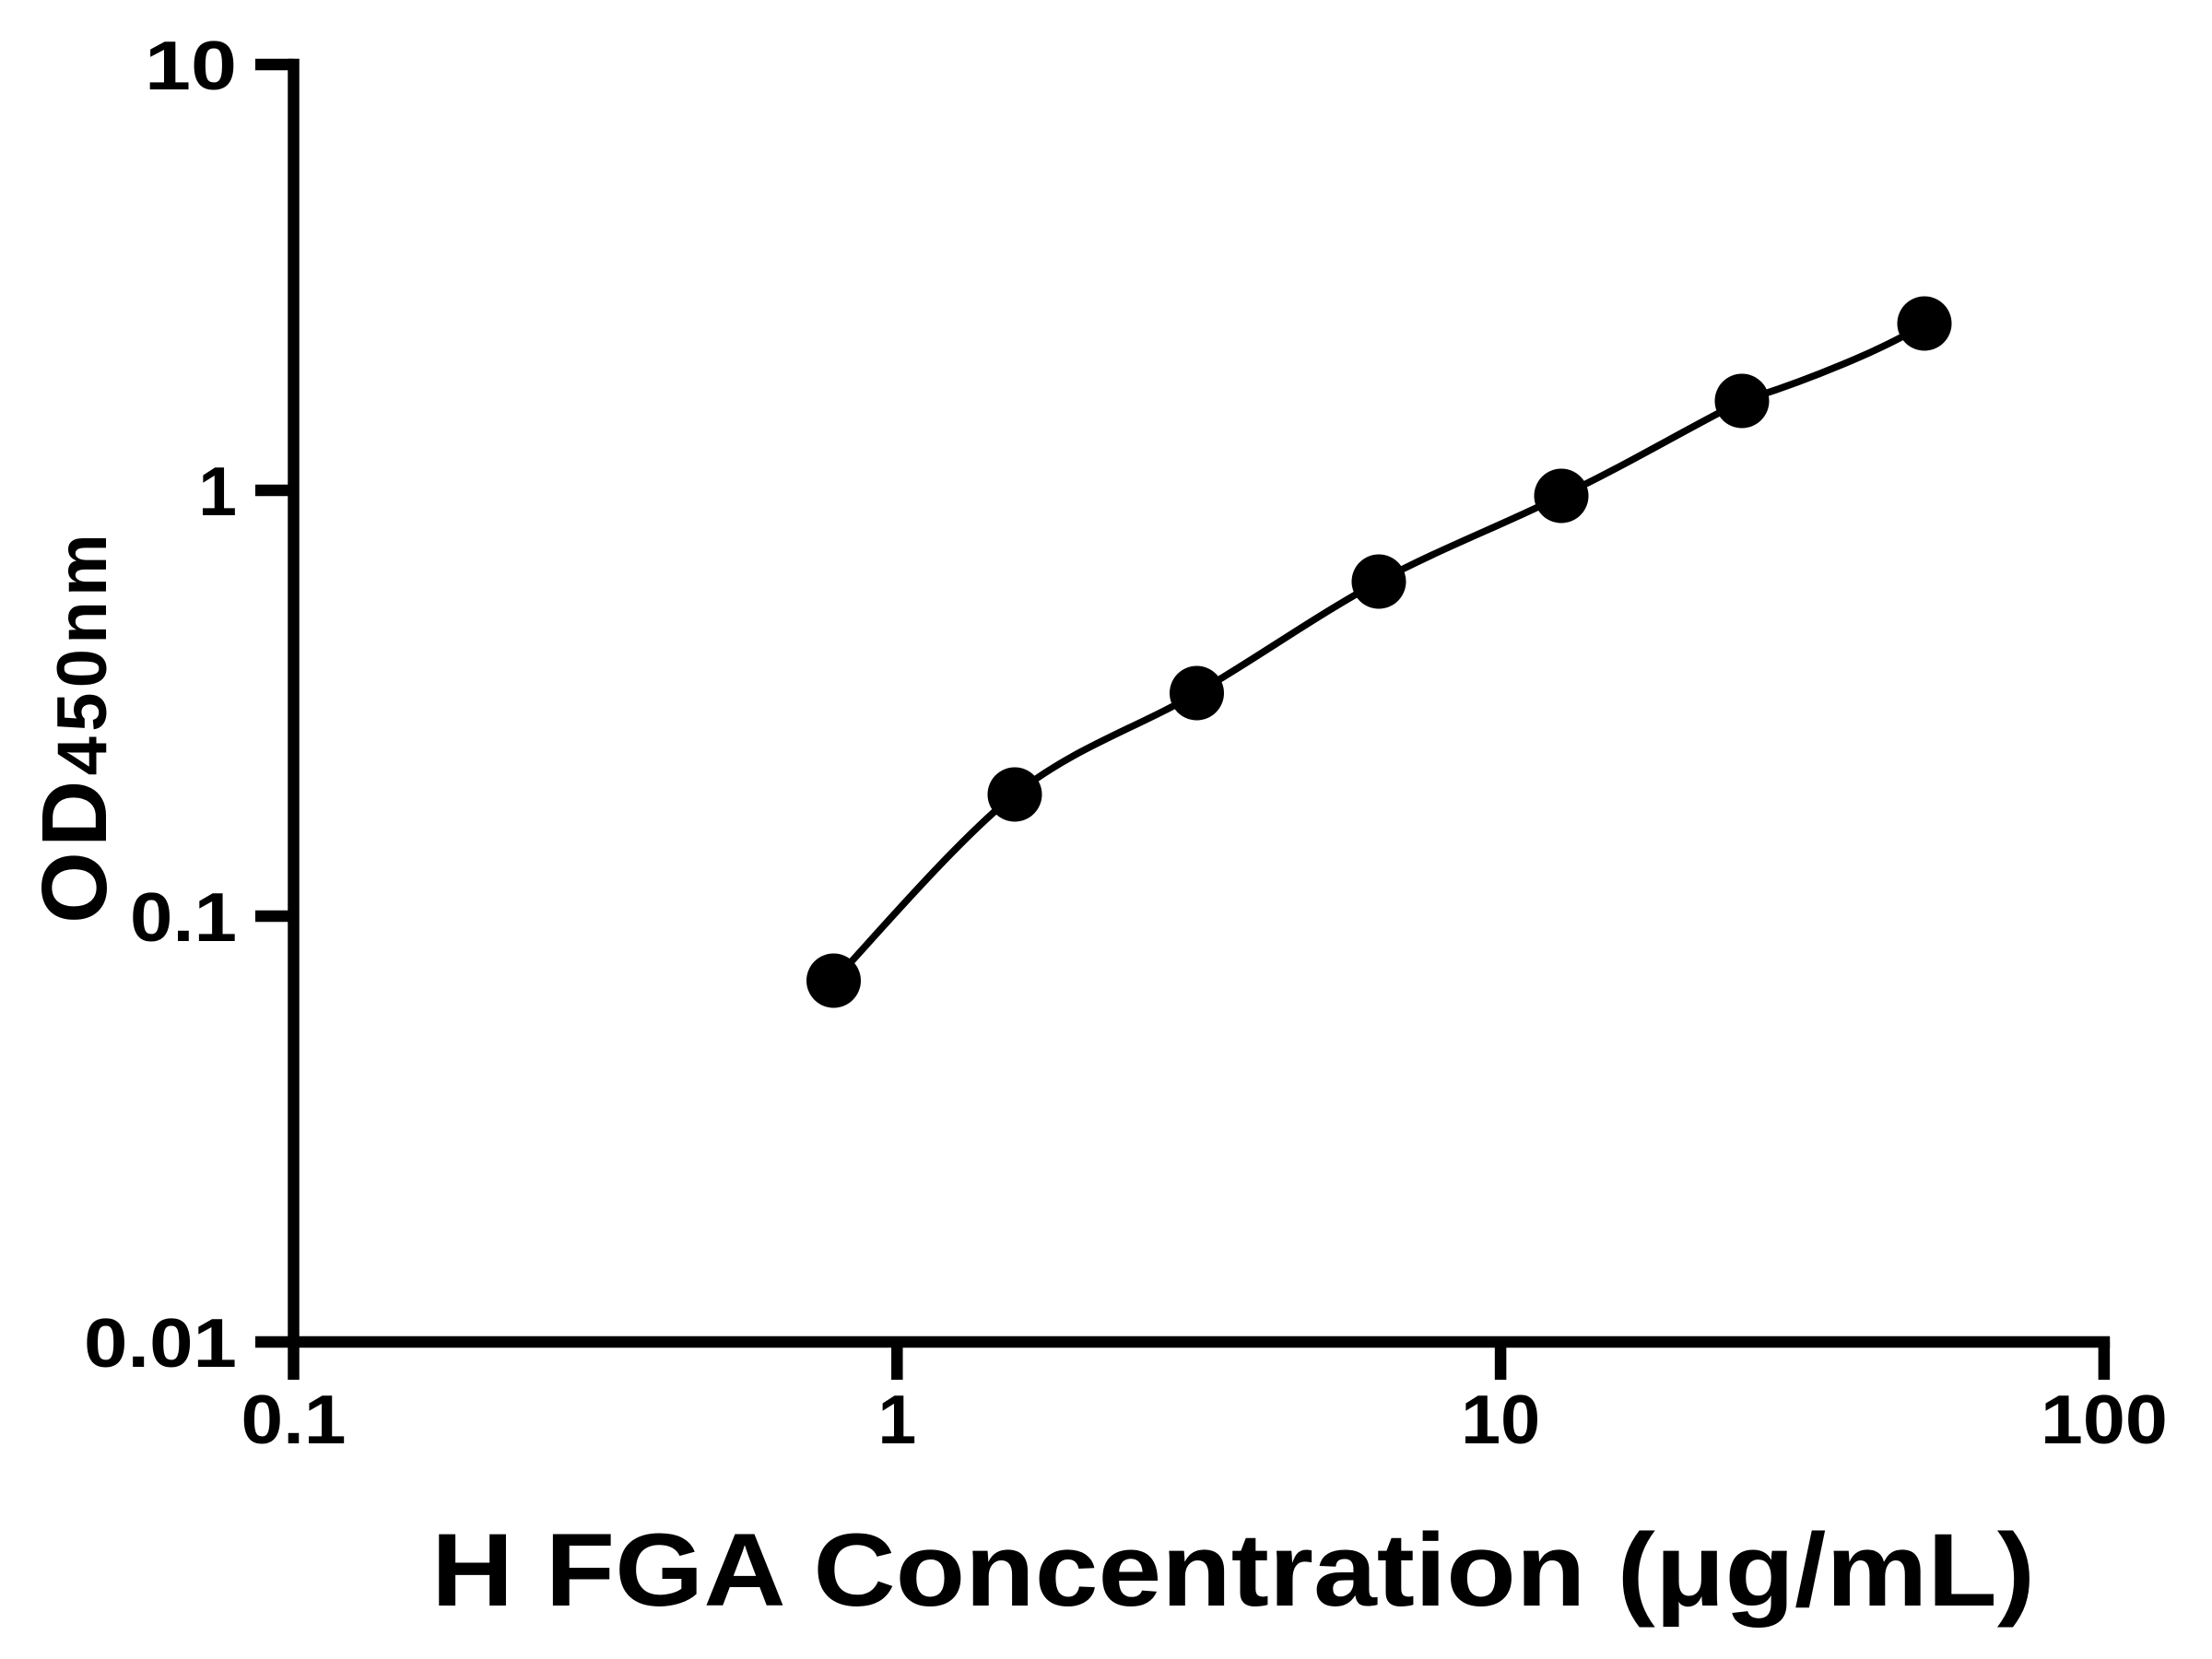  What do you see at coordinates (160, 1343) in the screenshot?
I see `svg-text: 0.01` at bounding box center [160, 1343].